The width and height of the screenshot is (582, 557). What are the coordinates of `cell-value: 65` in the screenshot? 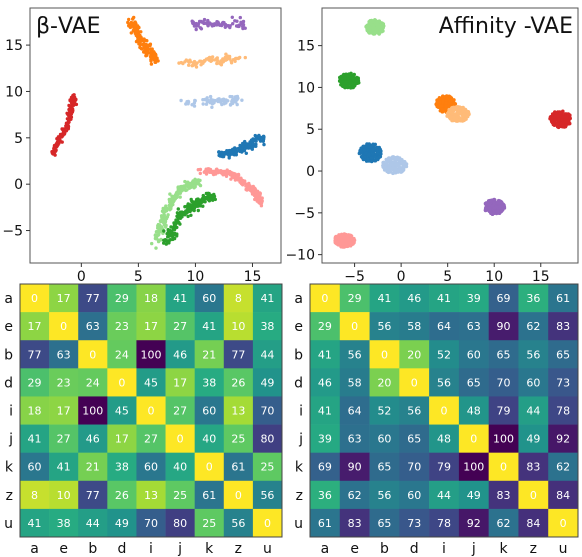 It's located at (384, 467).